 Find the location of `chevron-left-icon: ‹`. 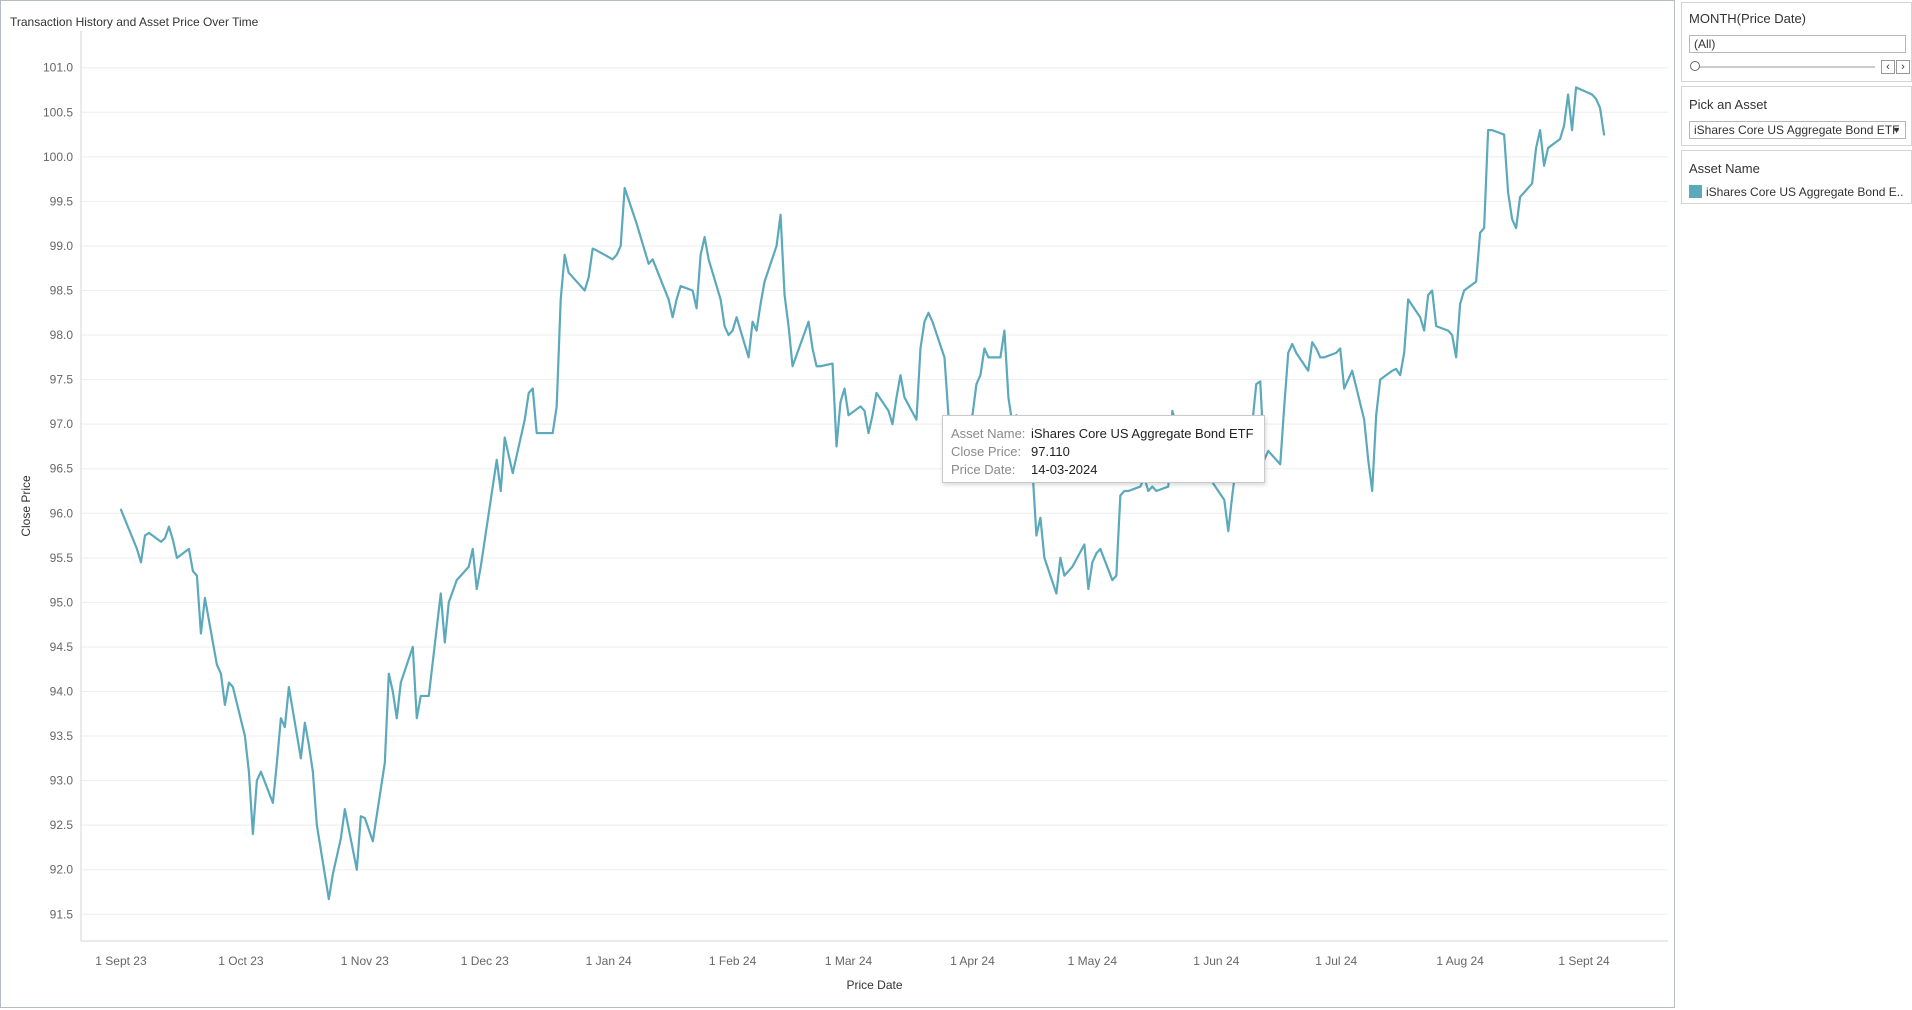

chevron-left-icon: ‹ is located at coordinates (1888, 67).